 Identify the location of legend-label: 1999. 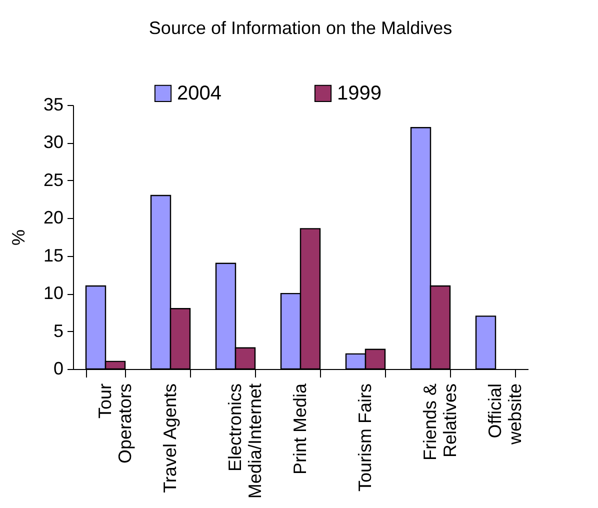
(359, 93).